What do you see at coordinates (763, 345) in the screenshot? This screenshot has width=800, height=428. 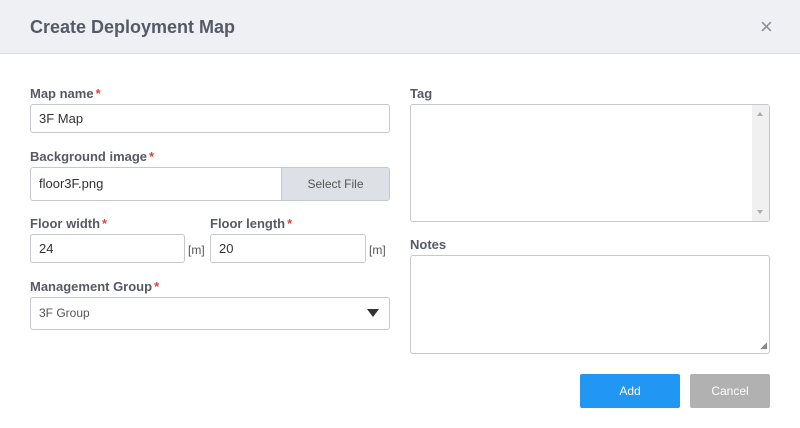 I see `resize-handle-icon: ◢` at bounding box center [763, 345].